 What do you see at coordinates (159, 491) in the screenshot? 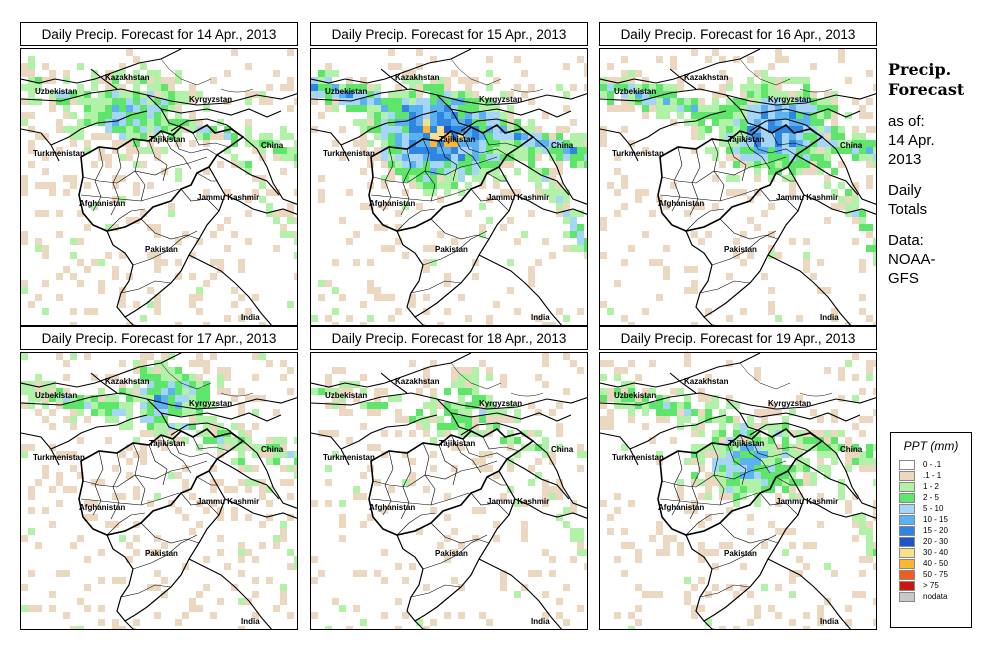
I see `precip-map-canvas` at bounding box center [159, 491].